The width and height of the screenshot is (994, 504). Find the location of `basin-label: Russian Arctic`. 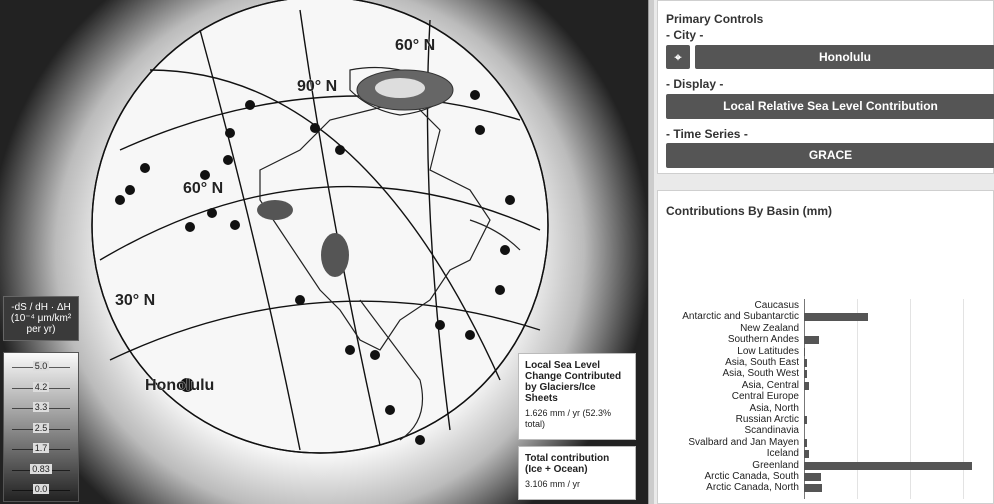

basin-label: Russian Arctic is located at coordinates (767, 419).